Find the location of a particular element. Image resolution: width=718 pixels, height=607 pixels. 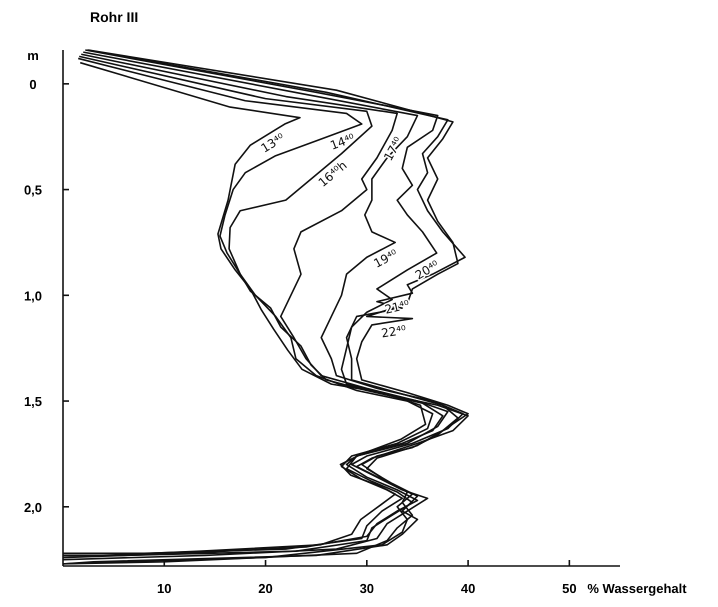

y-tick-label: 1,5 is located at coordinates (33, 402).